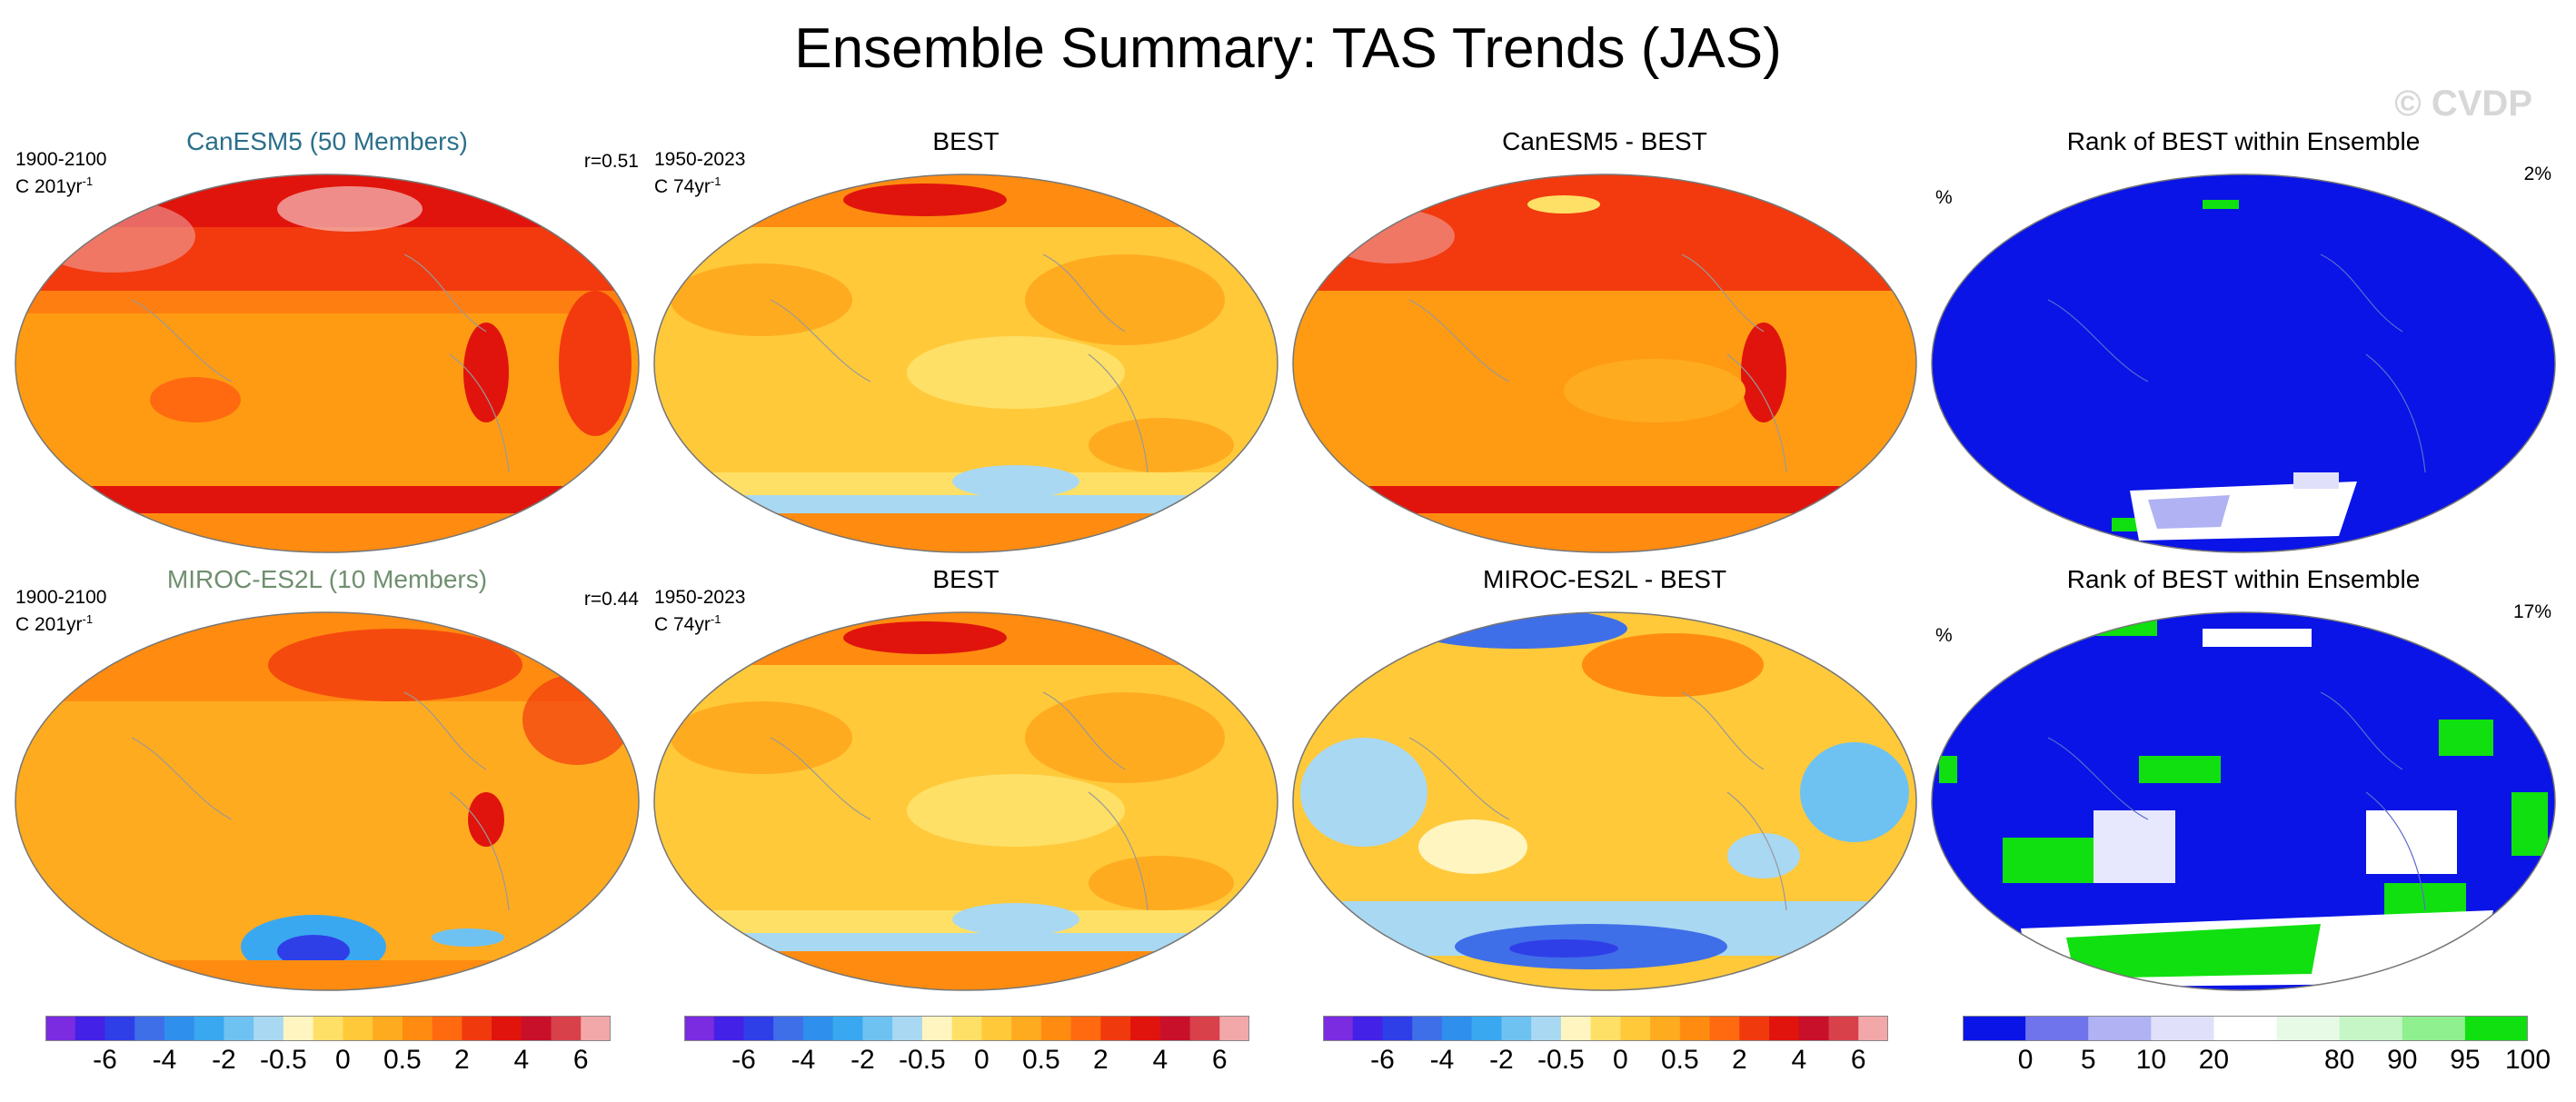  Describe the element at coordinates (60, 611) in the screenshot. I see `period-label: 1900-2100 C 201yr-1` at that location.